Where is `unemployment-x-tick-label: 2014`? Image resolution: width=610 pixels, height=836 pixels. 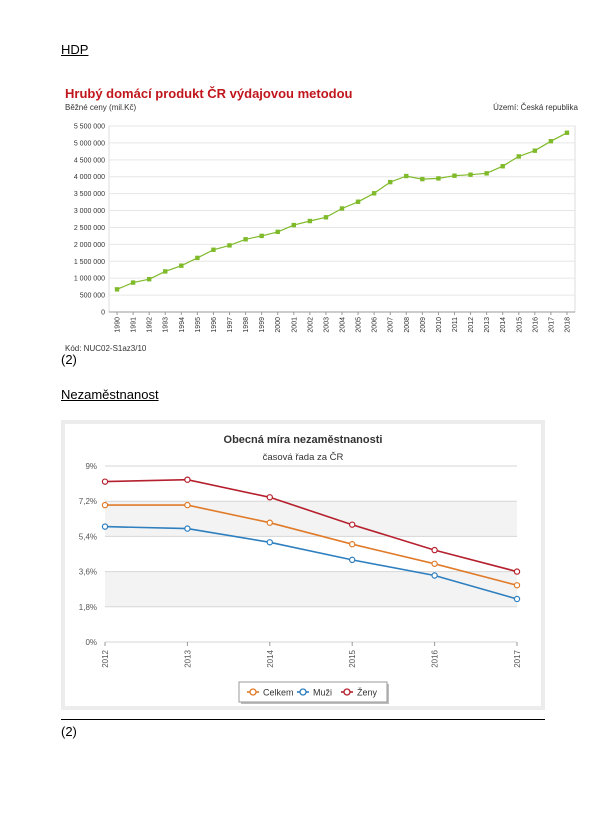 unemployment-x-tick-label: 2014 is located at coordinates (270, 658).